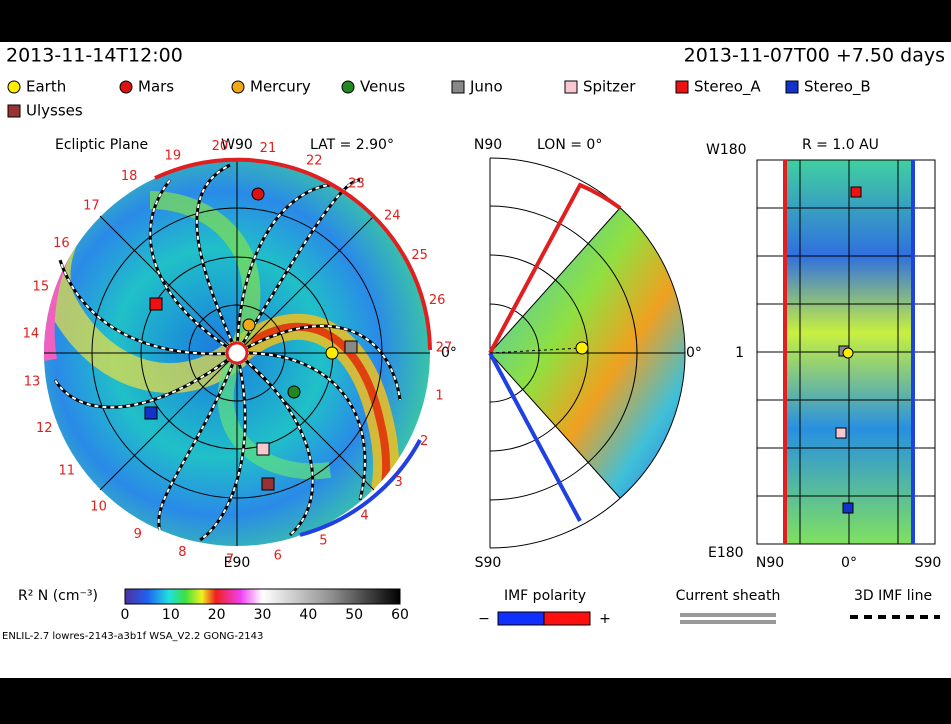  I want to click on legend-label: Stereo_A, so click(727, 87).